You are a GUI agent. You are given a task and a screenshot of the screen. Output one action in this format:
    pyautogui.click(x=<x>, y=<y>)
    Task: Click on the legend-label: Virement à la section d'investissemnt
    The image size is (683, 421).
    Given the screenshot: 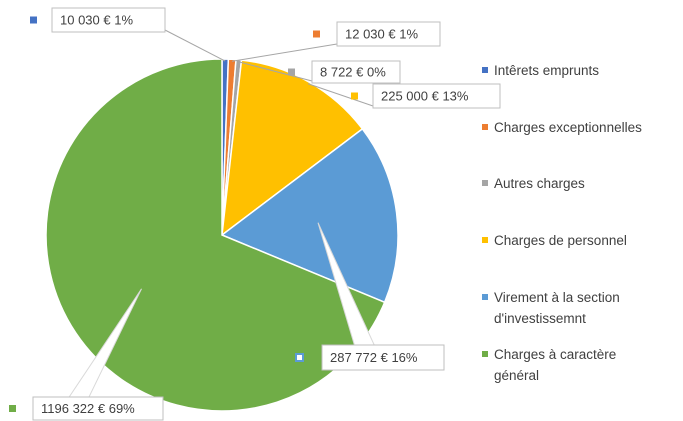 What is the action you would take?
    pyautogui.click(x=557, y=308)
    